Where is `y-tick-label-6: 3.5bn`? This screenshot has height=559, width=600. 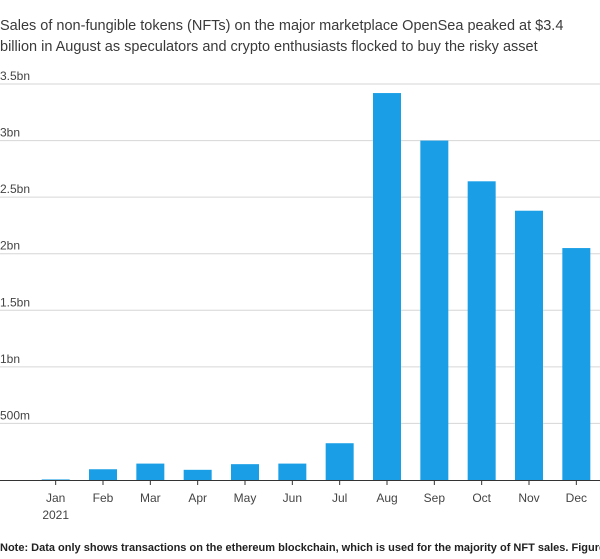 y-tick-label-6: 3.5bn is located at coordinates (15, 76).